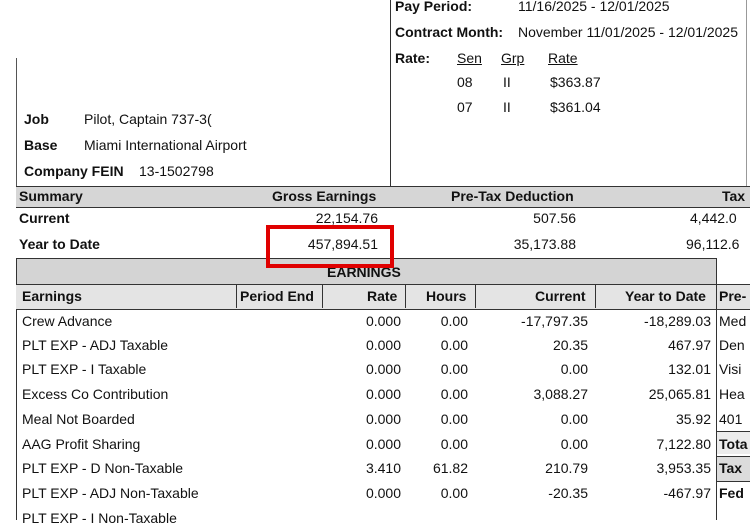 This screenshot has height=526, width=750. What do you see at coordinates (570, 345) in the screenshot?
I see `earning-current: 20.35` at bounding box center [570, 345].